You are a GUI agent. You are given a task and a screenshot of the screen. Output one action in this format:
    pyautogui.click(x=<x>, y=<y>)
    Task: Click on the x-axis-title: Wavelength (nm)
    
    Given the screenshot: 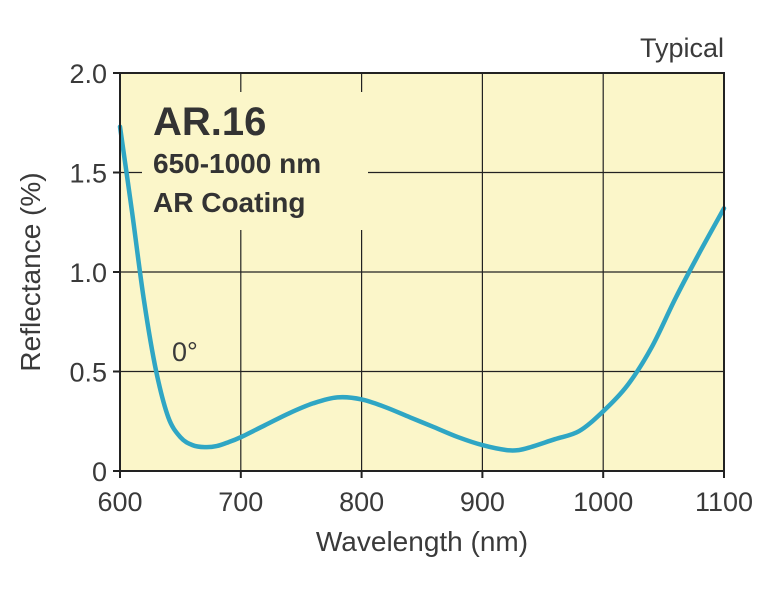 What is the action you would take?
    pyautogui.click(x=422, y=541)
    